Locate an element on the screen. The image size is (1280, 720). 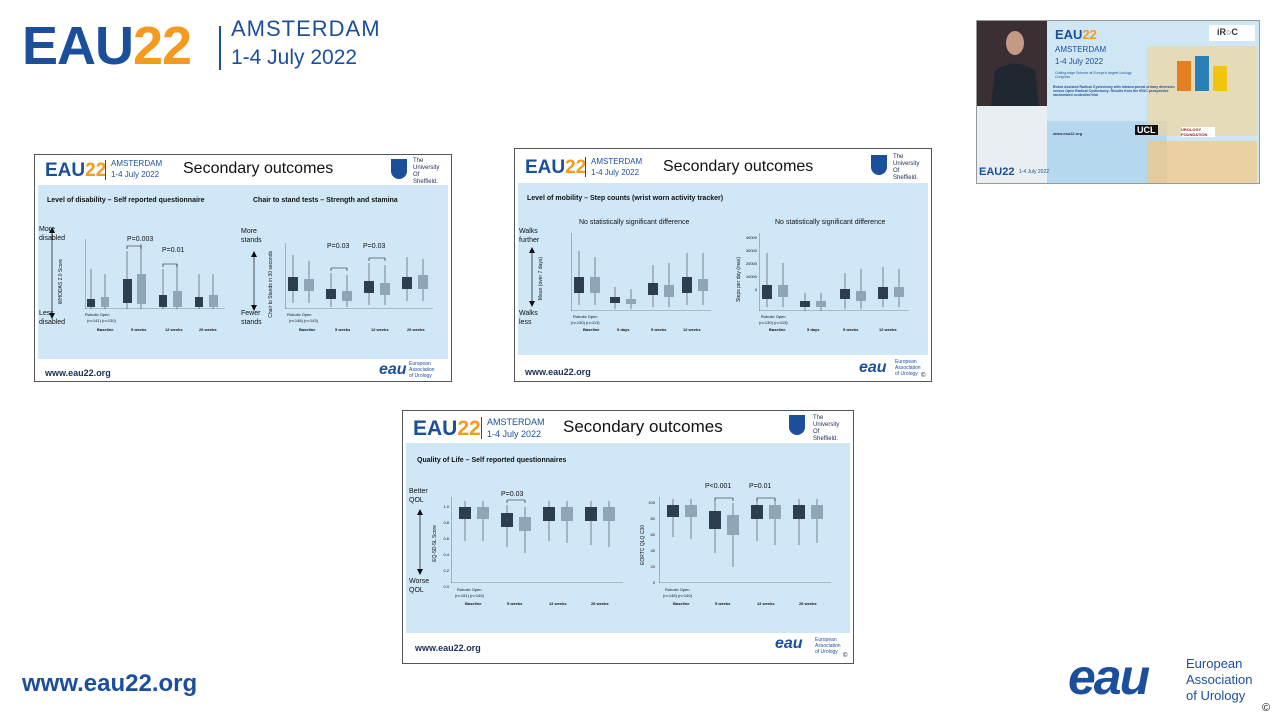
eq5d-group-baseline: Baseline is located at coordinates (473, 603).